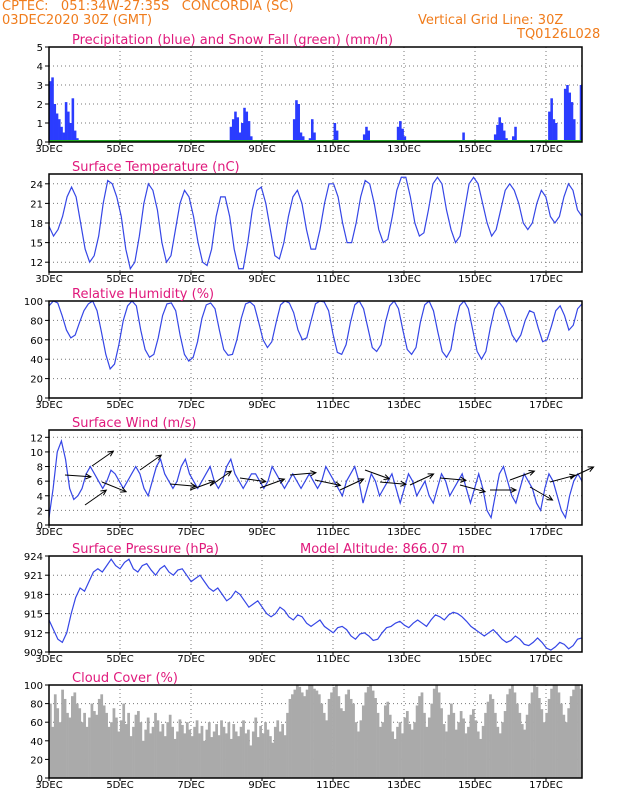  Describe the element at coordinates (333, 532) in the screenshot. I see `x-tick-label: 11DEC` at that location.